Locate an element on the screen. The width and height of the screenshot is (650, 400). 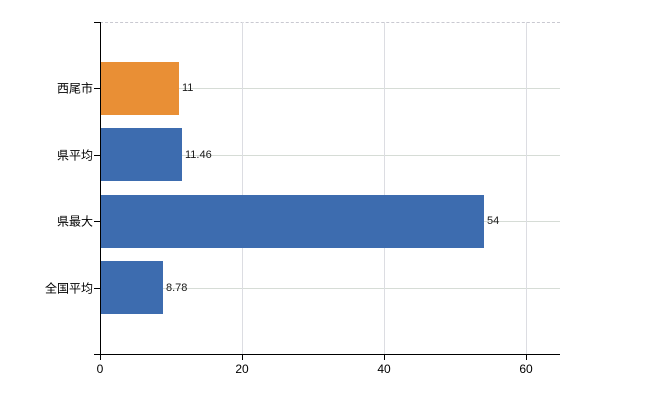
plot-top-border is located at coordinates (330, 22).